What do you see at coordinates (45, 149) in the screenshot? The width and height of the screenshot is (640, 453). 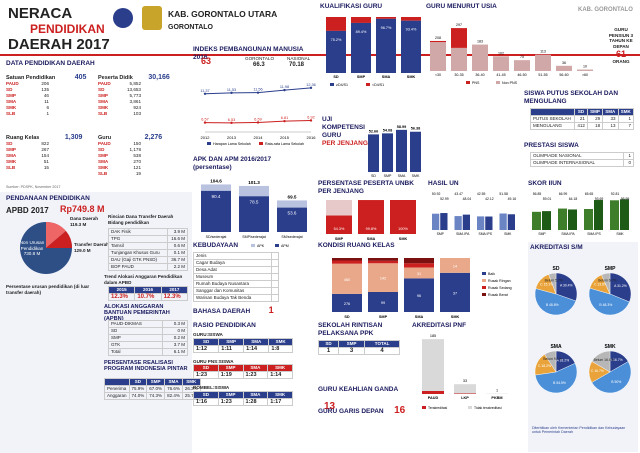 I see `item-value: 267` at bounding box center [45, 149].